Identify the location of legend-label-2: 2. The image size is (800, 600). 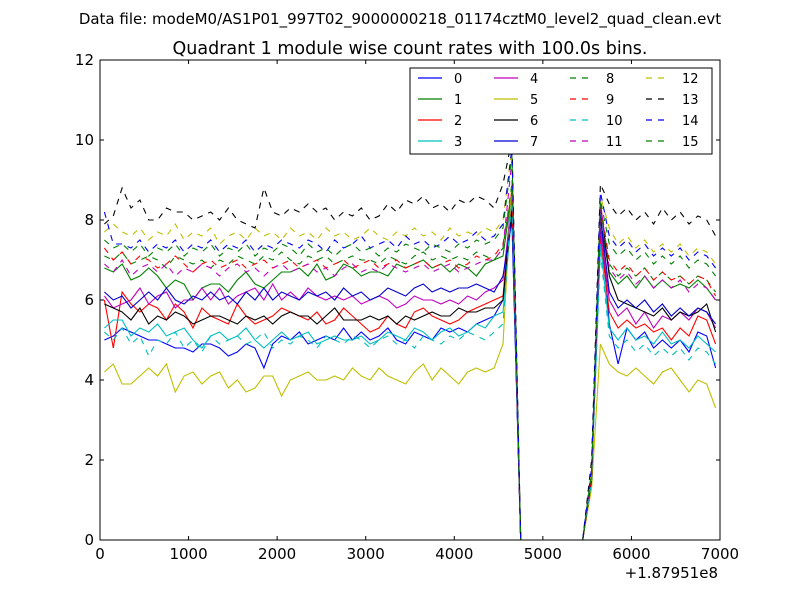
(458, 121).